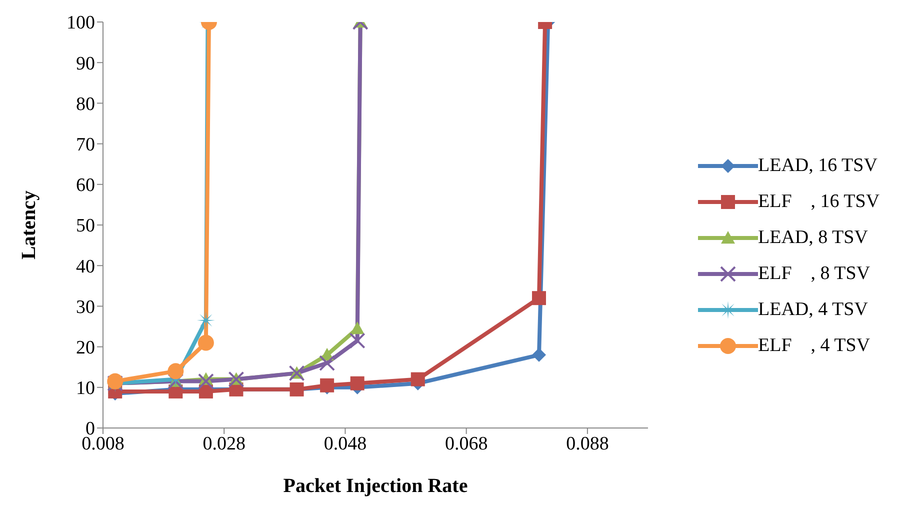 The width and height of the screenshot is (917, 518). I want to click on y-axis-title: Latency, so click(29, 225).